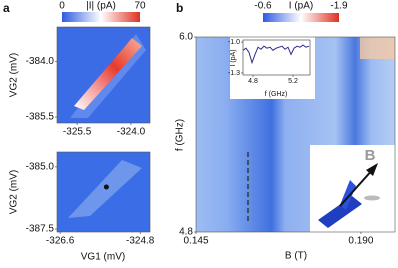 The height and width of the screenshot is (268, 398). Describe the element at coordinates (179, 8) in the screenshot. I see `panel-label: b` at that location.